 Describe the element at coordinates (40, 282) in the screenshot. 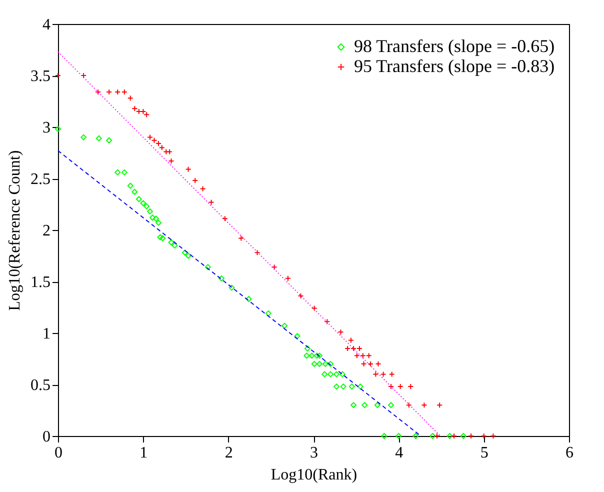

I see `y-tick-label: 1.5` at that location.